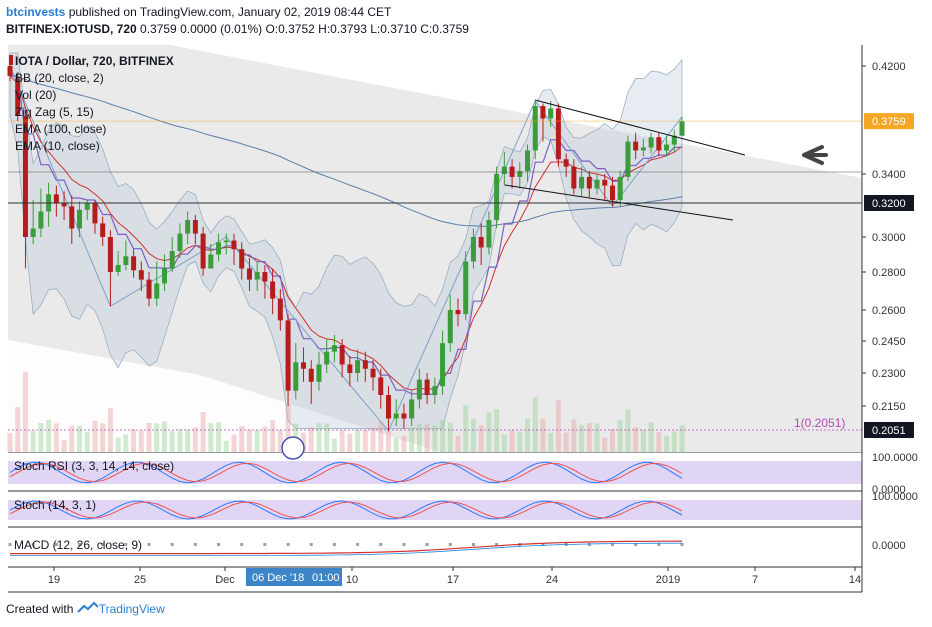 Image resolution: width=932 pixels, height=627 pixels. I want to click on time-cursor-date: 06 Dec '18, so click(278, 578).